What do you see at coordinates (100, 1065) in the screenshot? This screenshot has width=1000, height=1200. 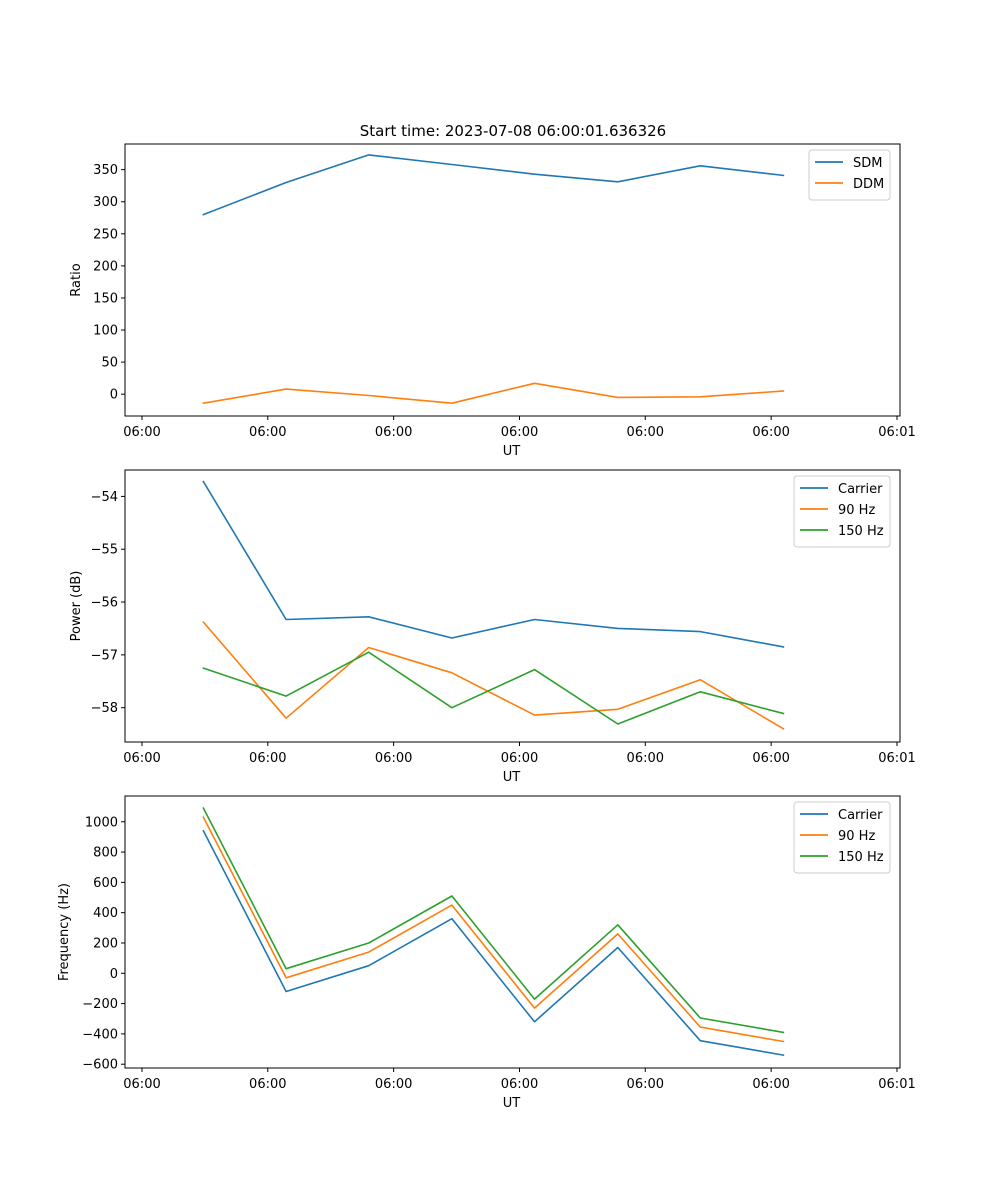 I see `y-tick-label: −600` at bounding box center [100, 1065].